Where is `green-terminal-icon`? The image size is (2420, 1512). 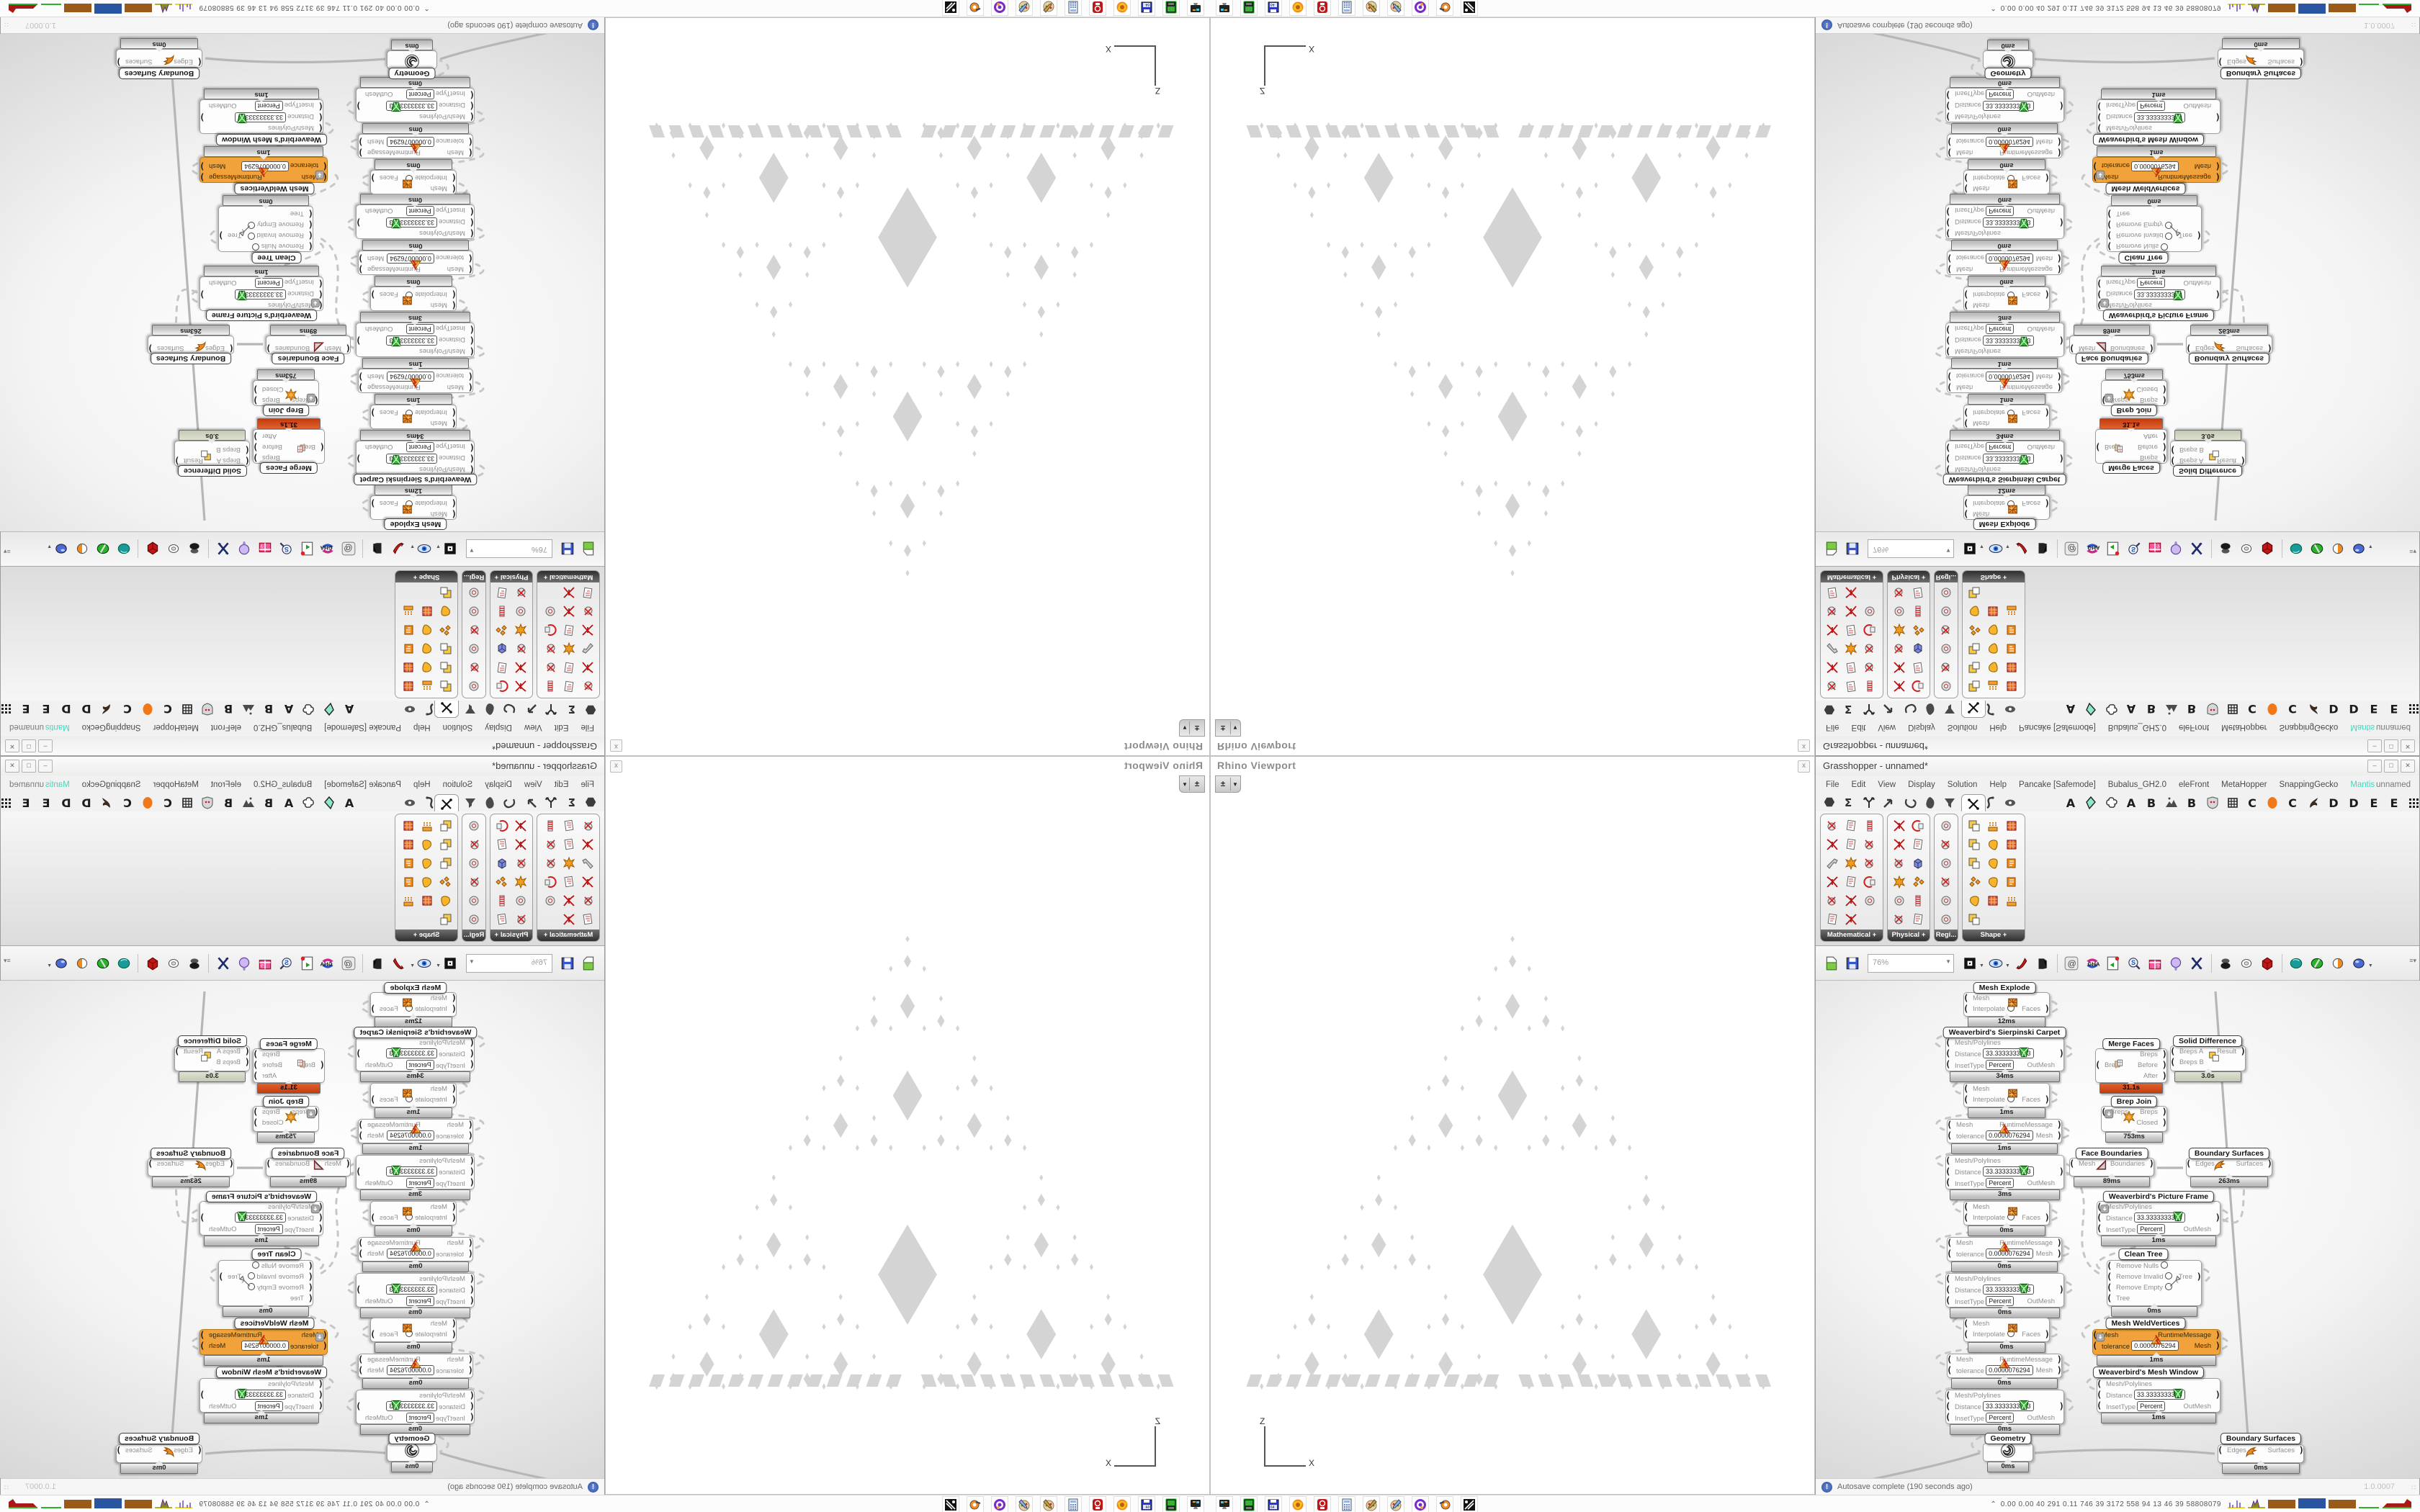
green-terminal-icon is located at coordinates (1171, 8).